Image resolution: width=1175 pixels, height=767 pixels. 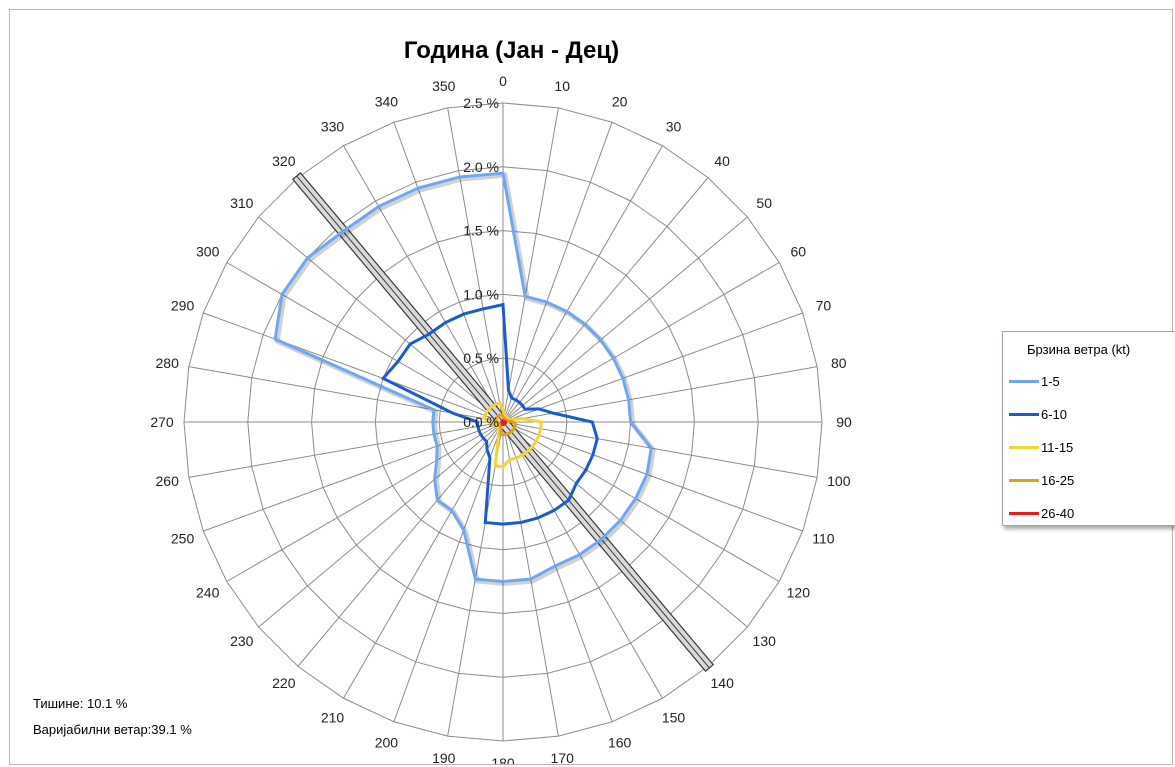 What do you see at coordinates (764, 203) in the screenshot?
I see `angle-label: 50` at bounding box center [764, 203].